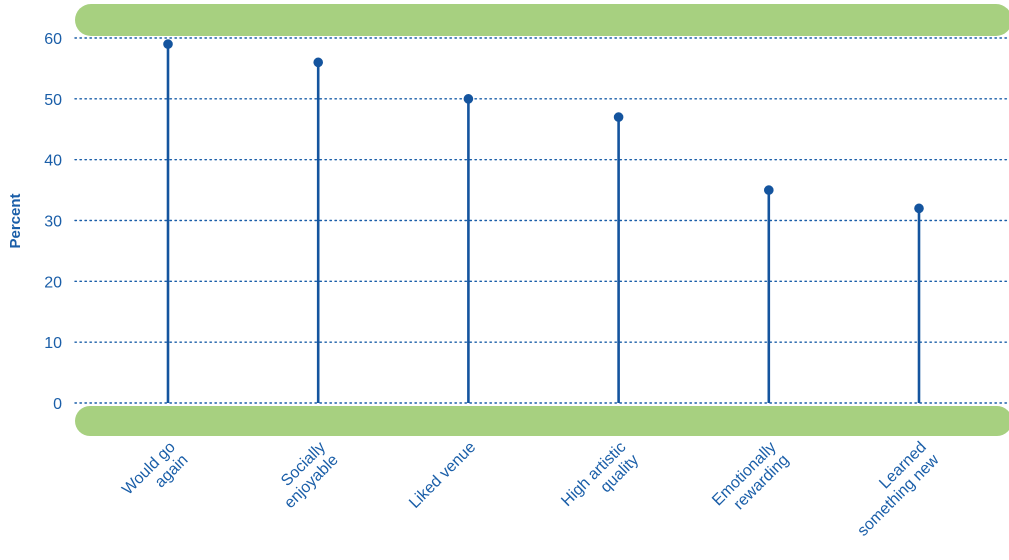 Image resolution: width=1009 pixels, height=560 pixels. Describe the element at coordinates (57, 404) in the screenshot. I see `y-tick-label: 0` at that location.